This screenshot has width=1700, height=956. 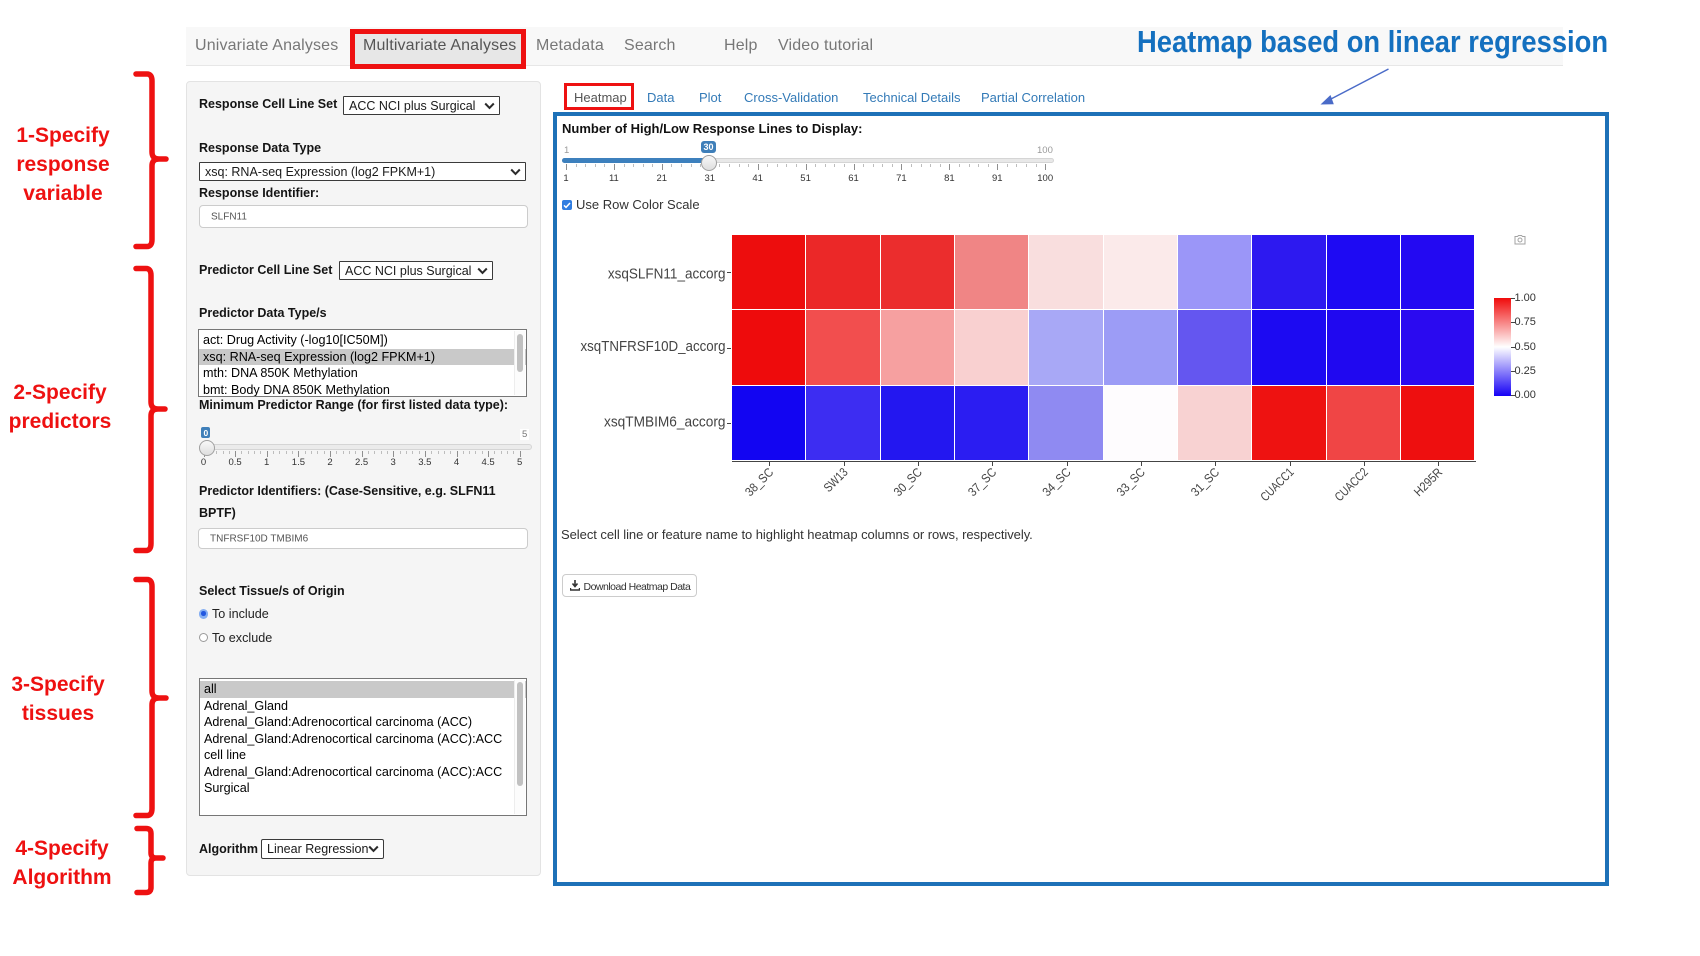 What do you see at coordinates (665, 422) in the screenshot?
I see `svg-text: xsqTMBIM6_accorg` at bounding box center [665, 422].